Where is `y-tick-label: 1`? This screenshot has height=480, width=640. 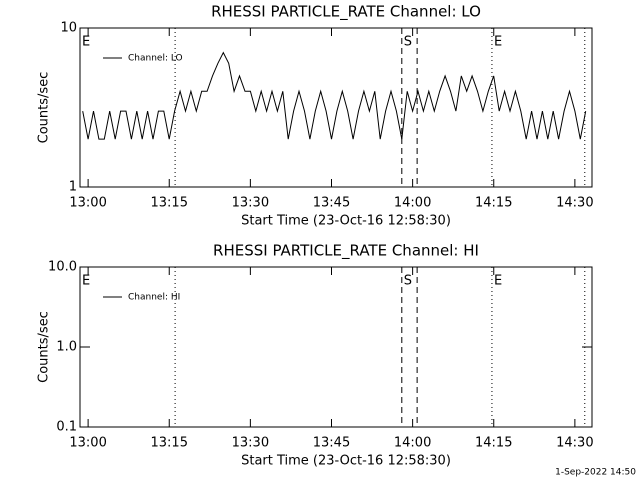
y-tick-label: 1 is located at coordinates (73, 187).